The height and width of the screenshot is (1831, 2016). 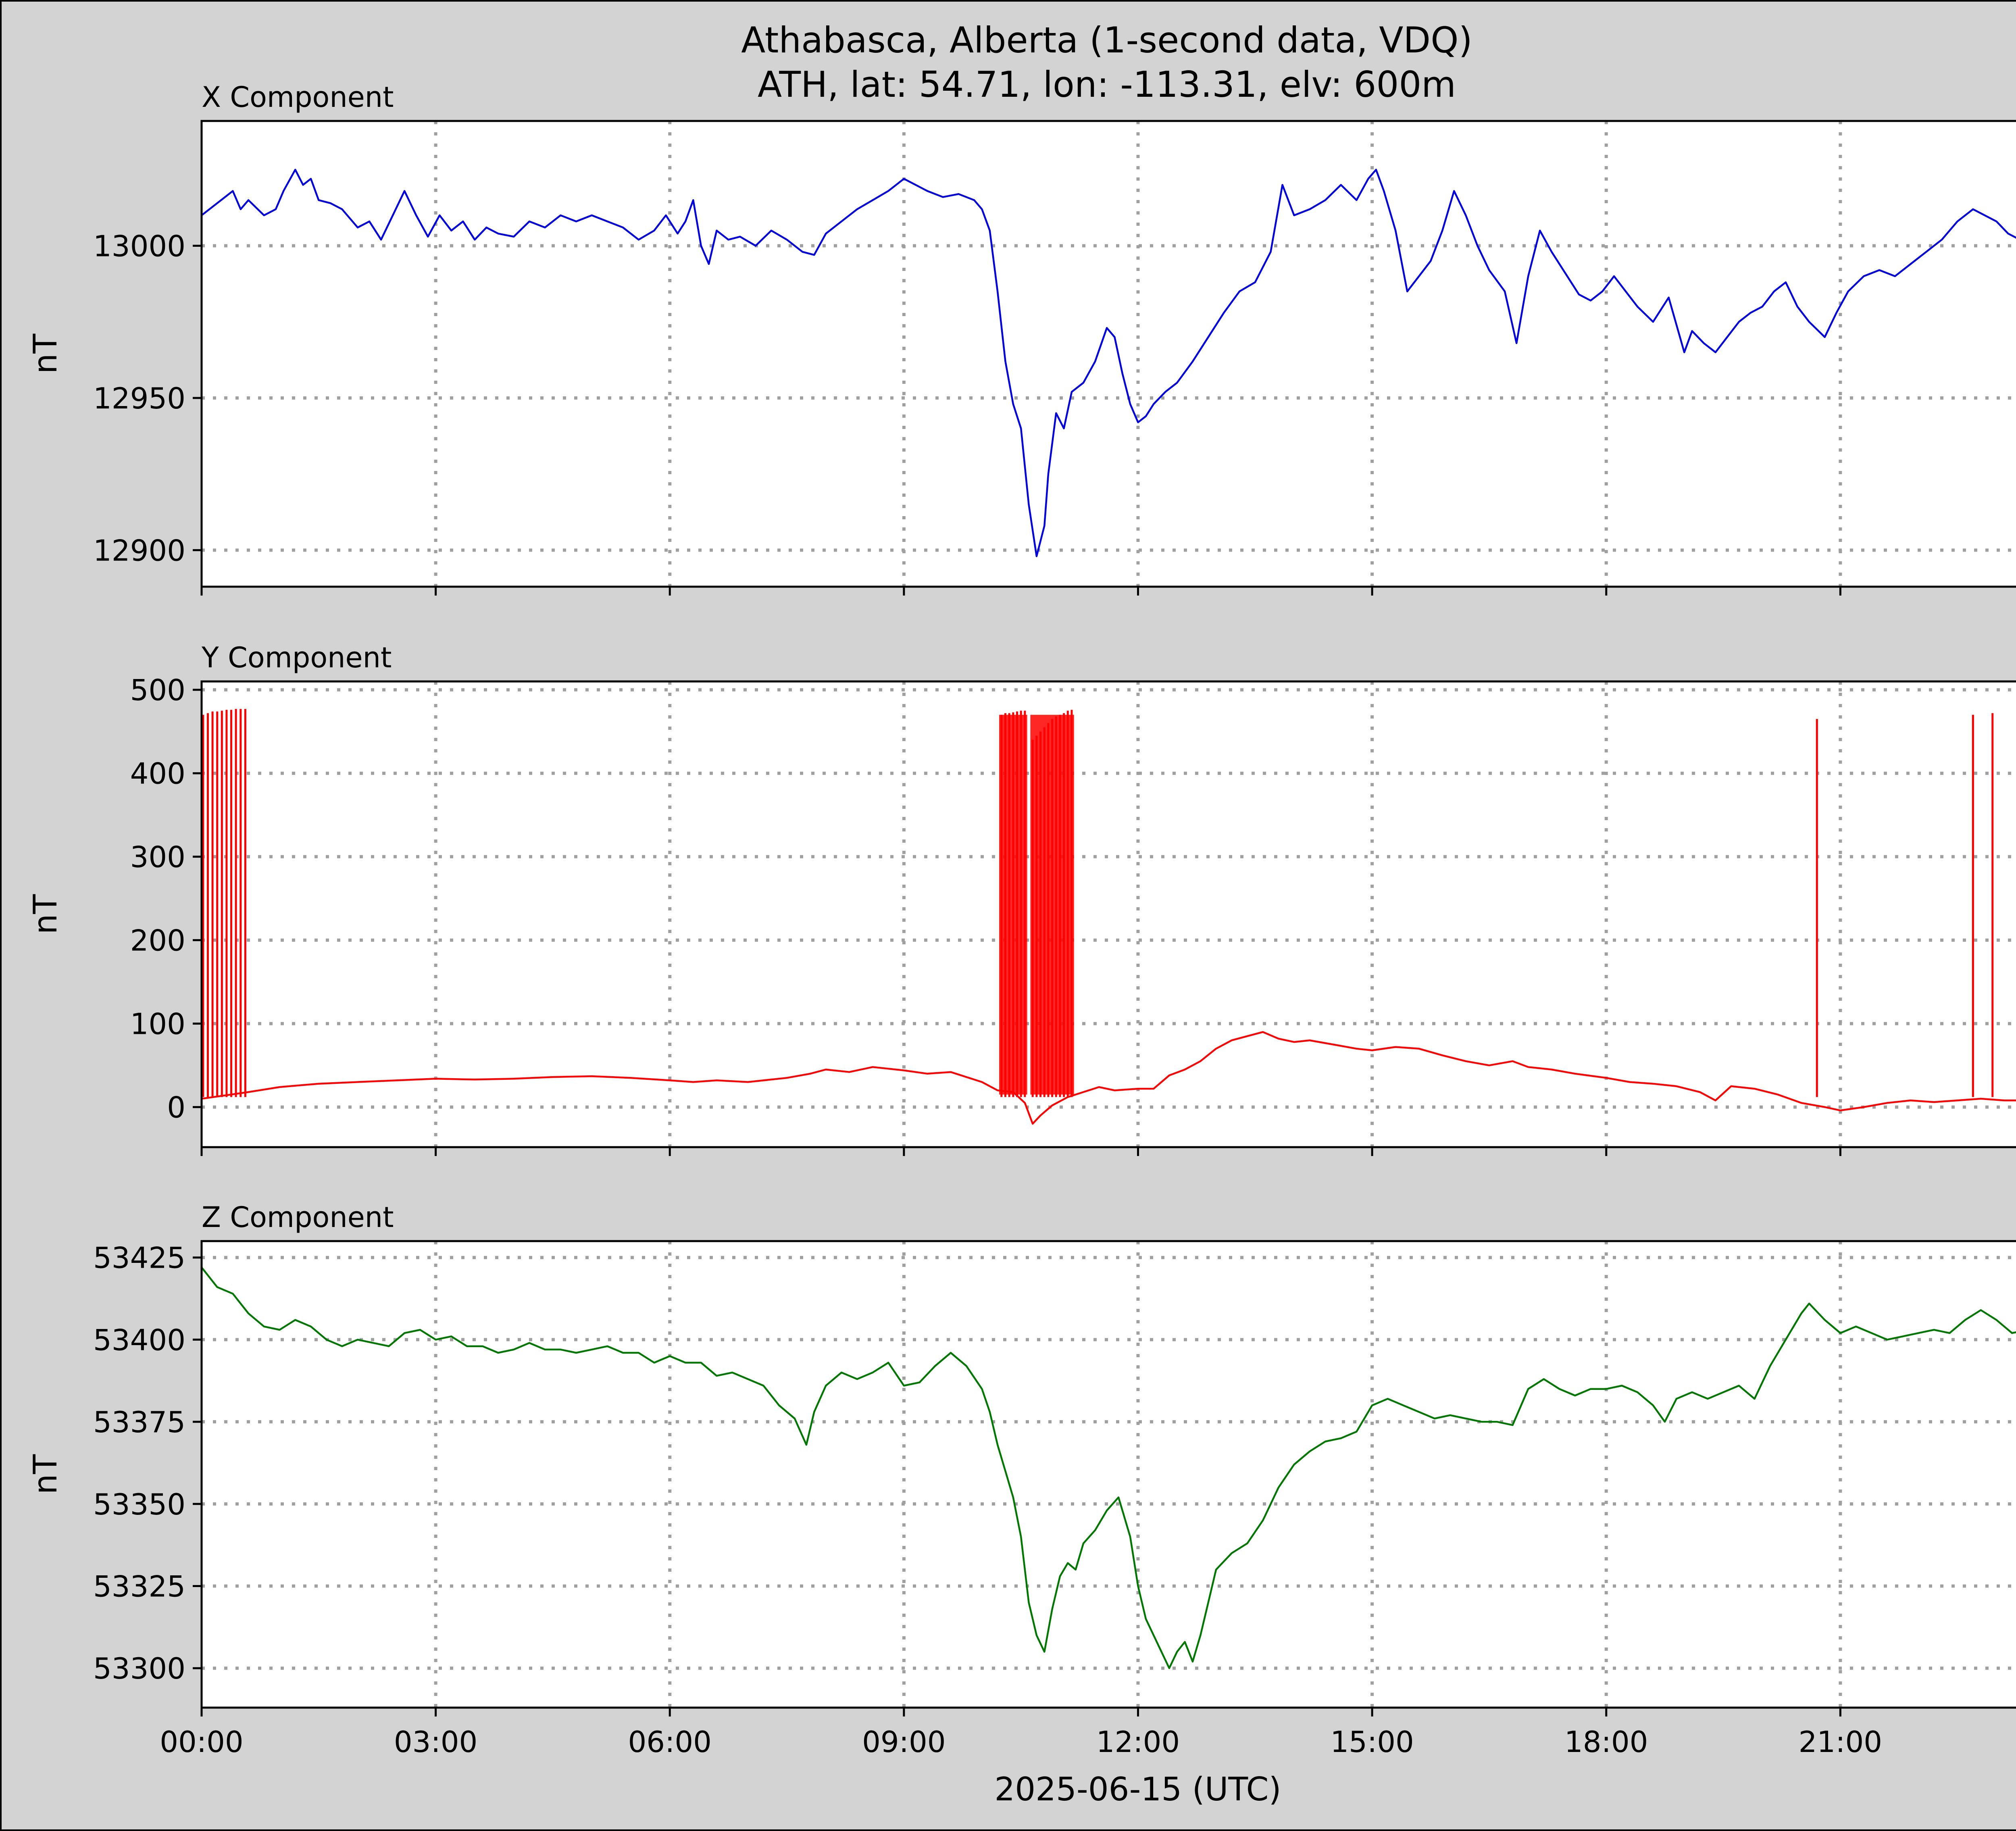 What do you see at coordinates (139, 398) in the screenshot?
I see `y-tick-label: 12950` at bounding box center [139, 398].